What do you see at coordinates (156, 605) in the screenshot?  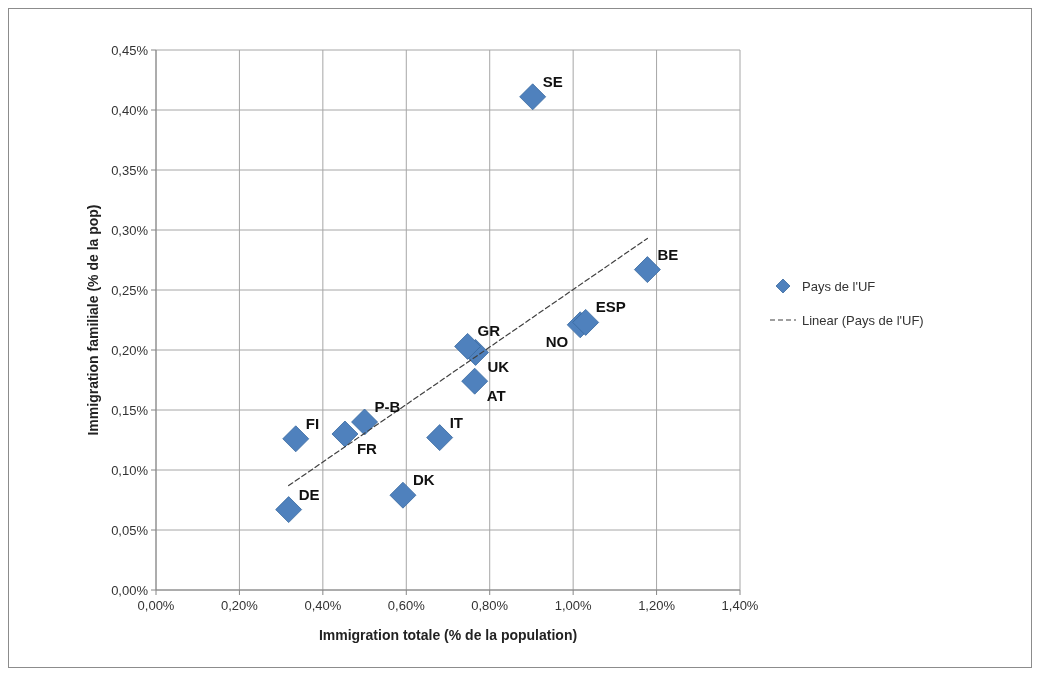 I see `x-tick-label: 0,00%` at bounding box center [156, 605].